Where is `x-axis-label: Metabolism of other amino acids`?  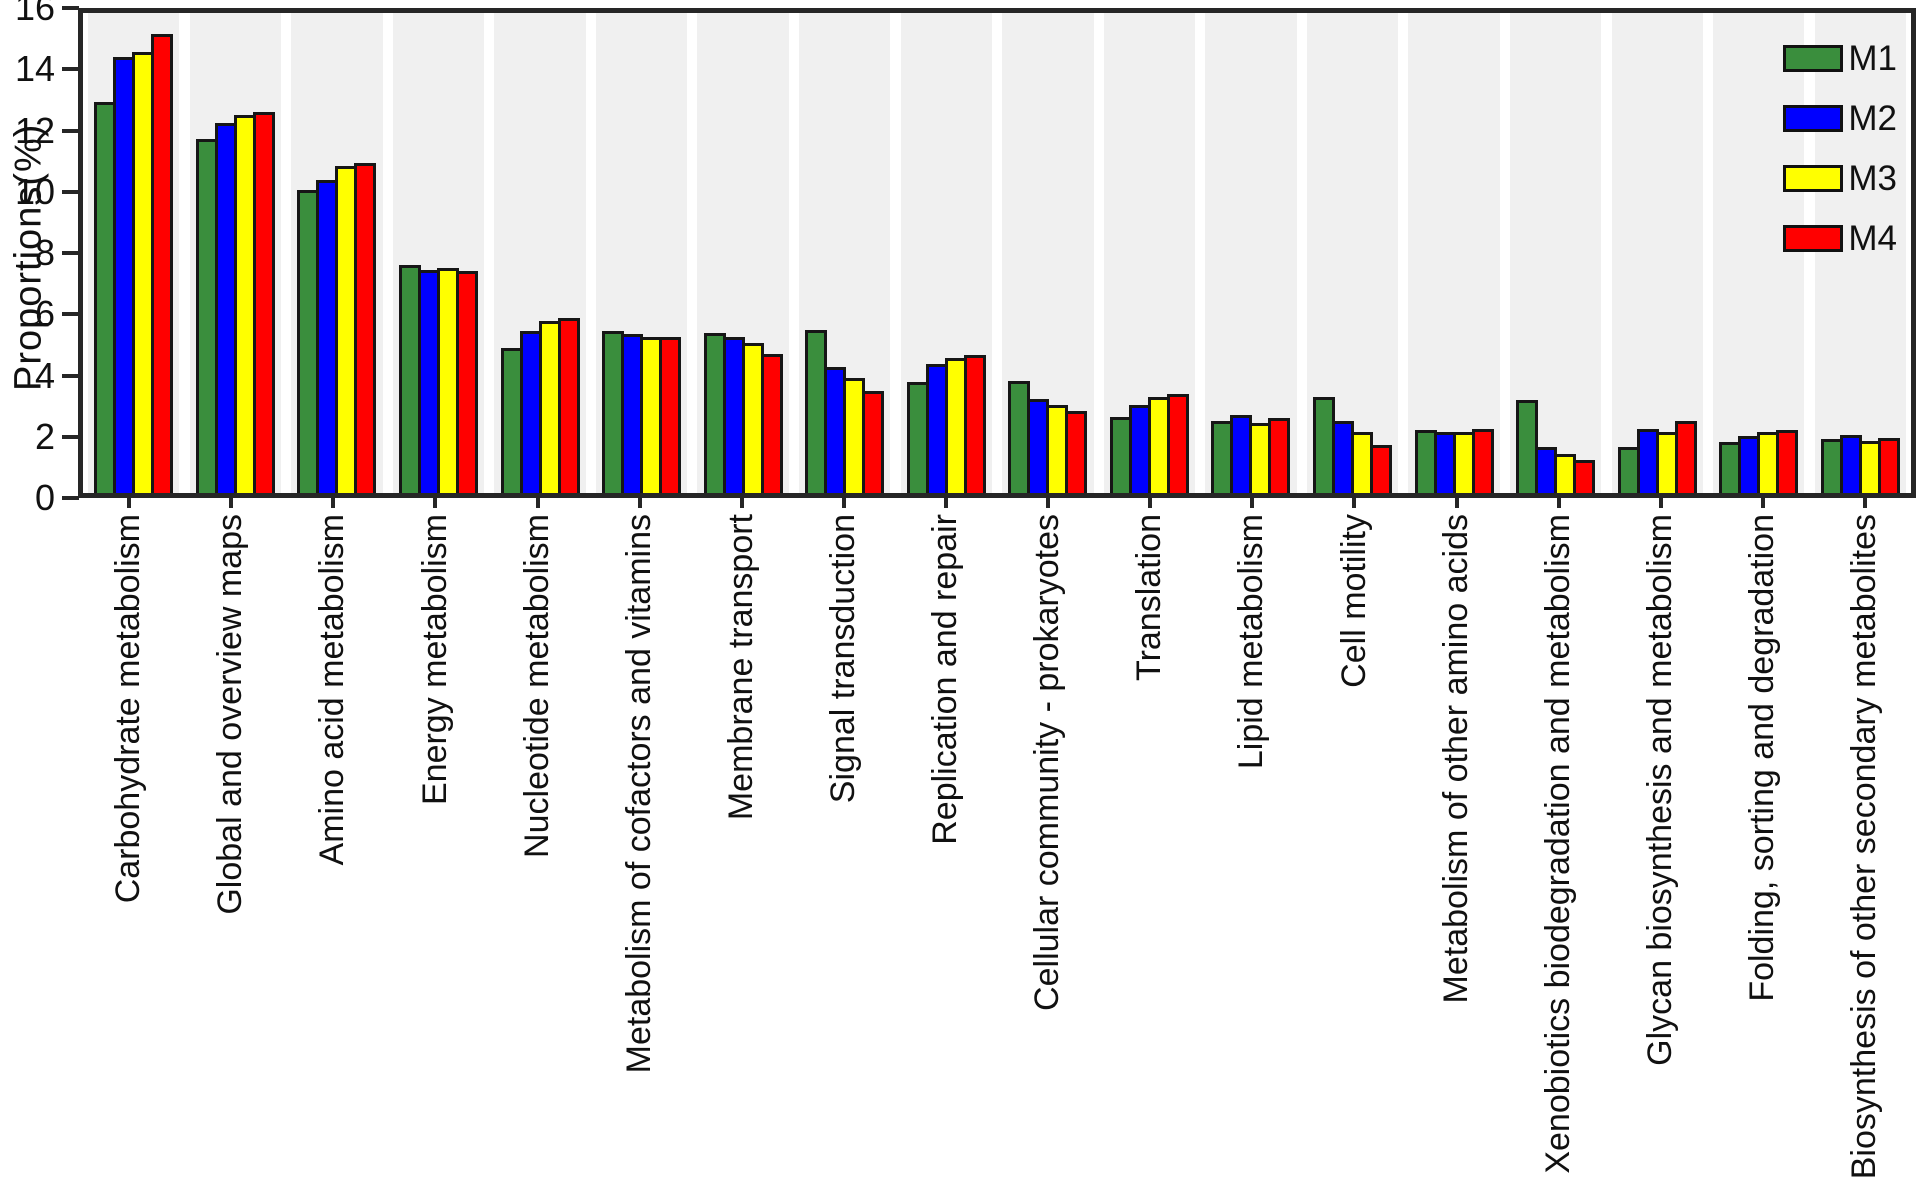
x-axis-label: Metabolism of other amino acids is located at coordinates (1456, 826).